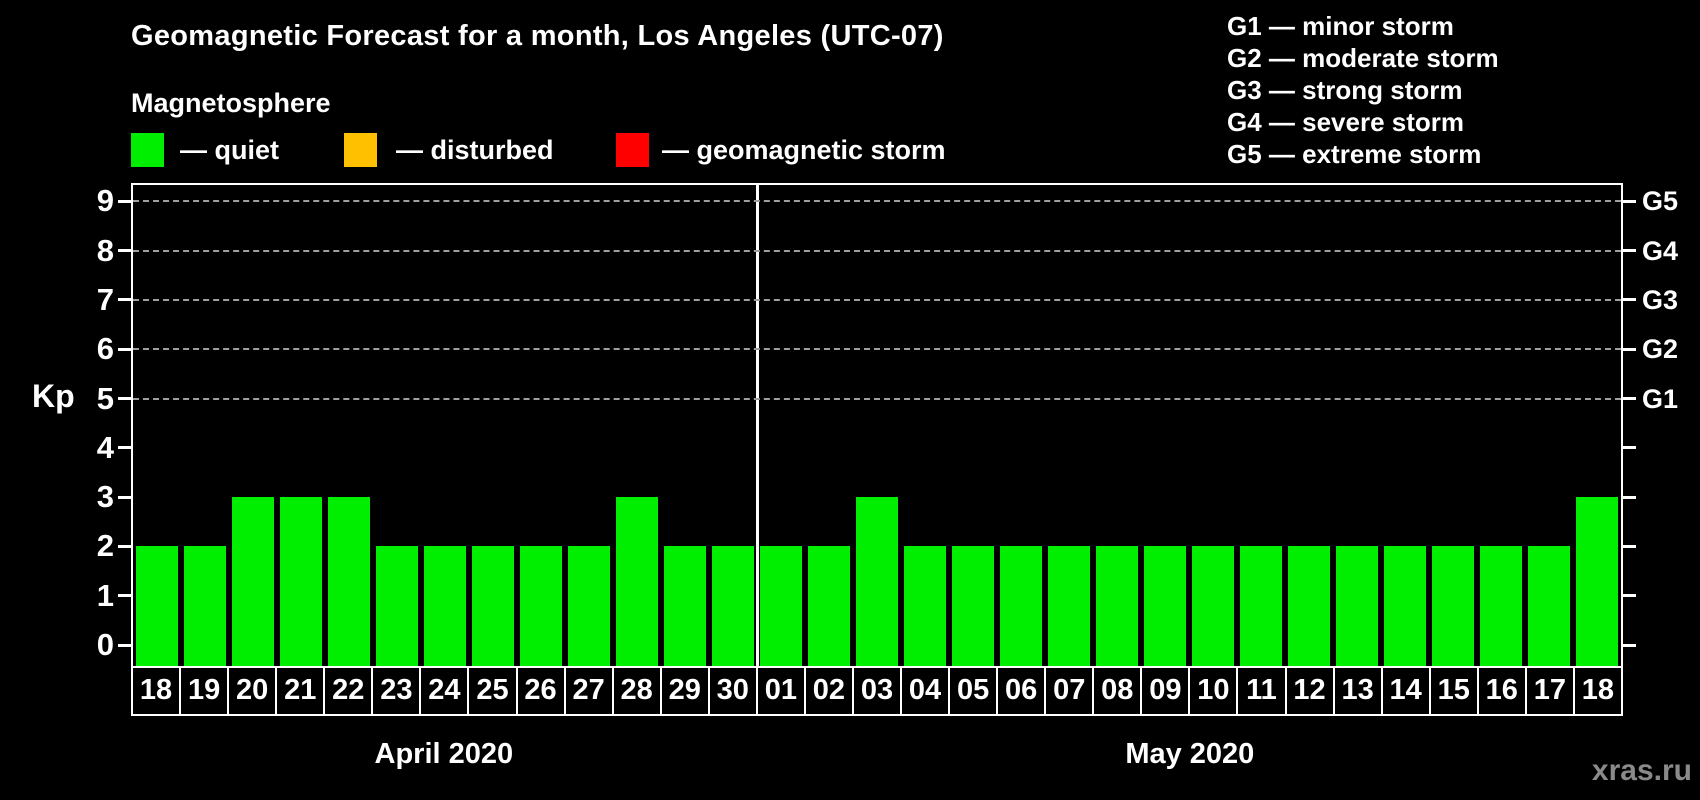  What do you see at coordinates (105, 497) in the screenshot?
I see `kp-tick-label-3: 3` at bounding box center [105, 497].